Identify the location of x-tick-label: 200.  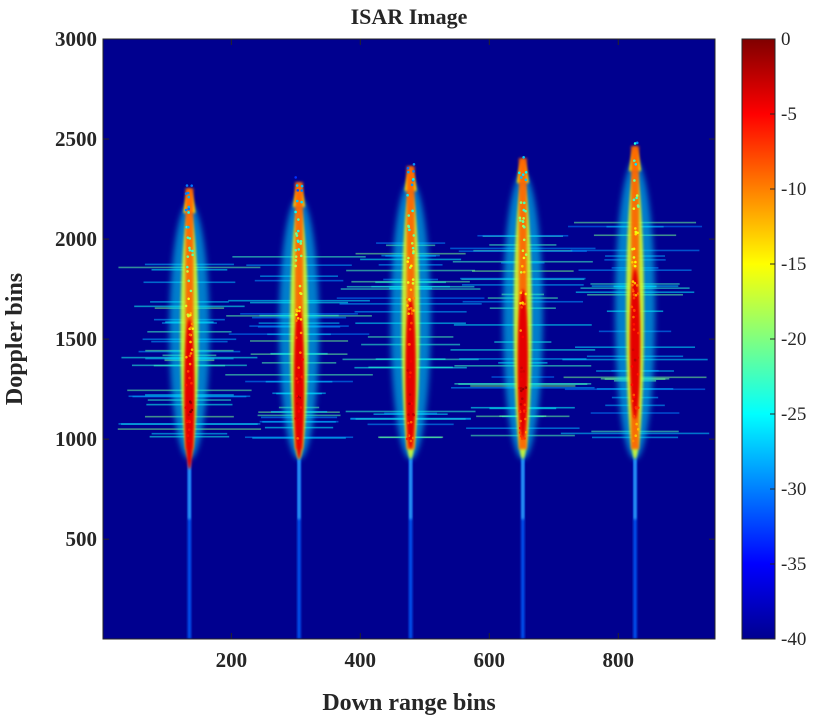
(232, 660).